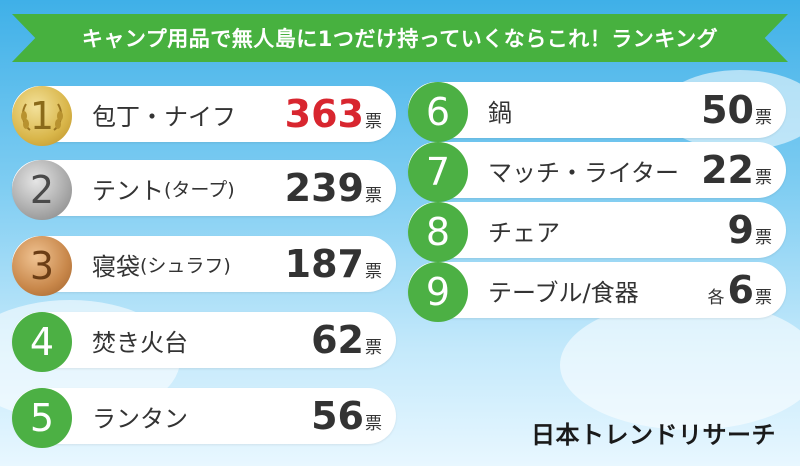 The width and height of the screenshot is (800, 466). I want to click on laurel-icon, so click(42, 117).